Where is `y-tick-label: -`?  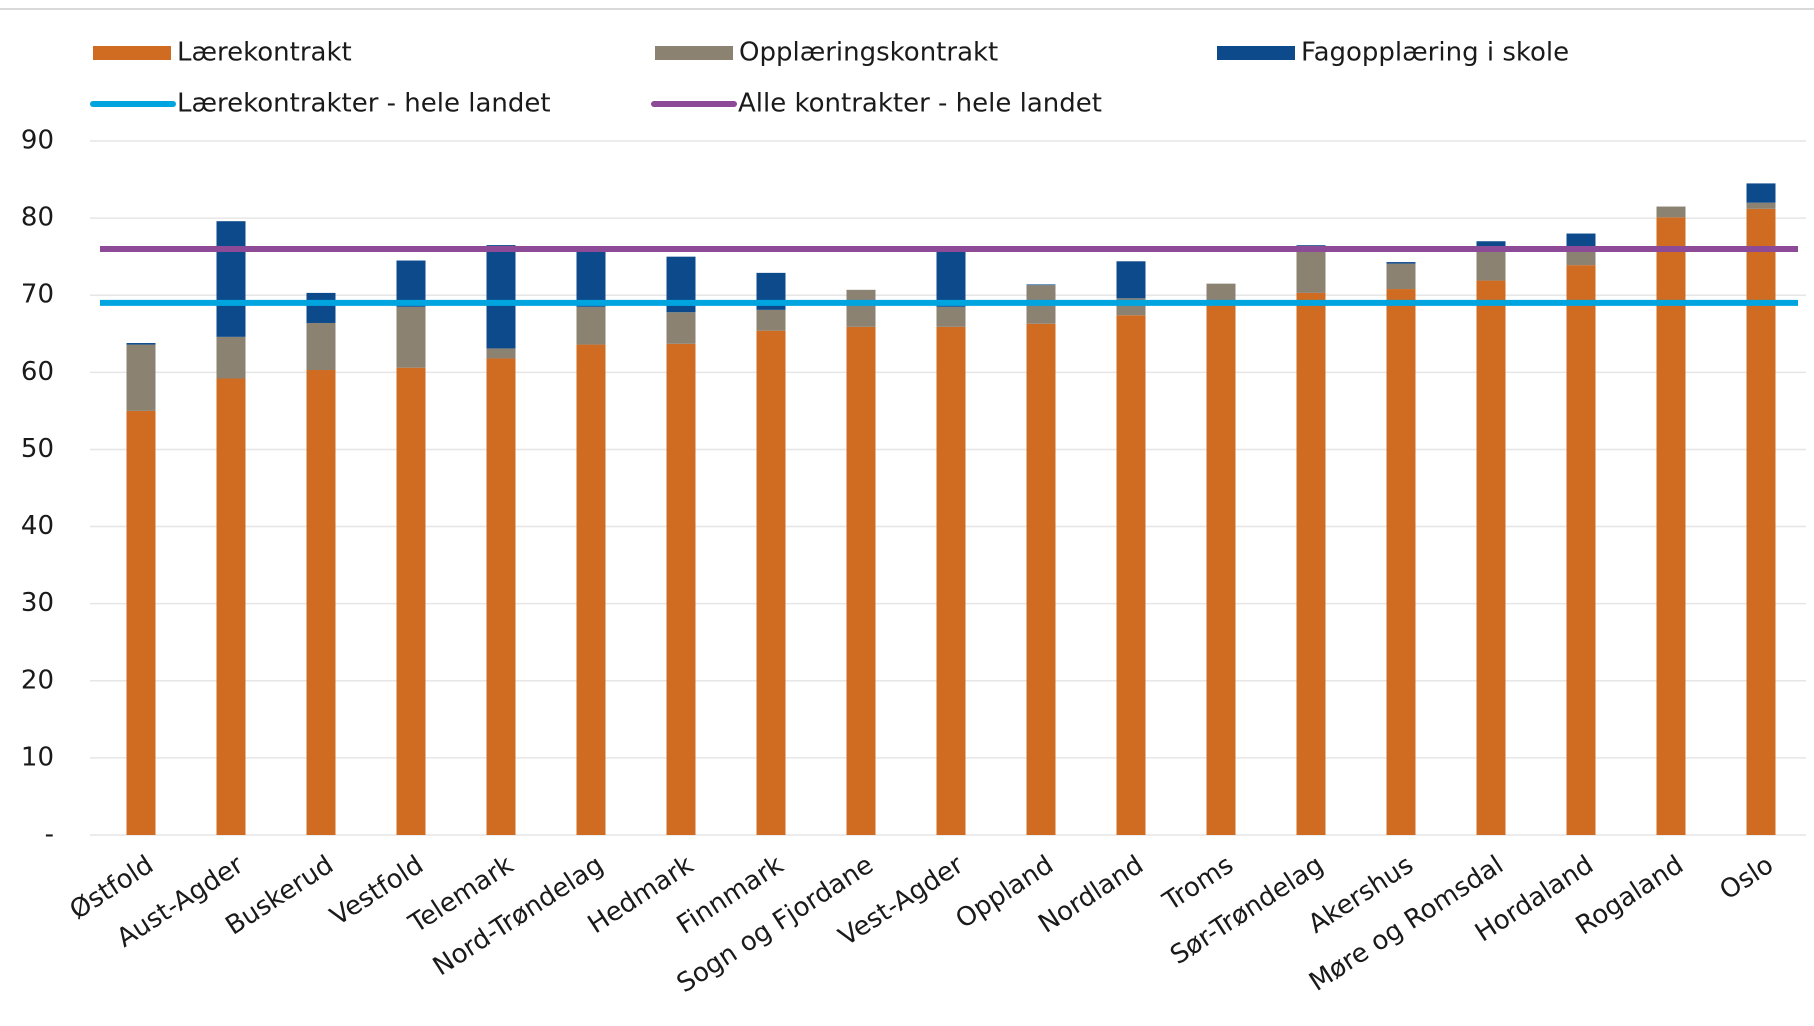 y-tick-label: - is located at coordinates (49, 835).